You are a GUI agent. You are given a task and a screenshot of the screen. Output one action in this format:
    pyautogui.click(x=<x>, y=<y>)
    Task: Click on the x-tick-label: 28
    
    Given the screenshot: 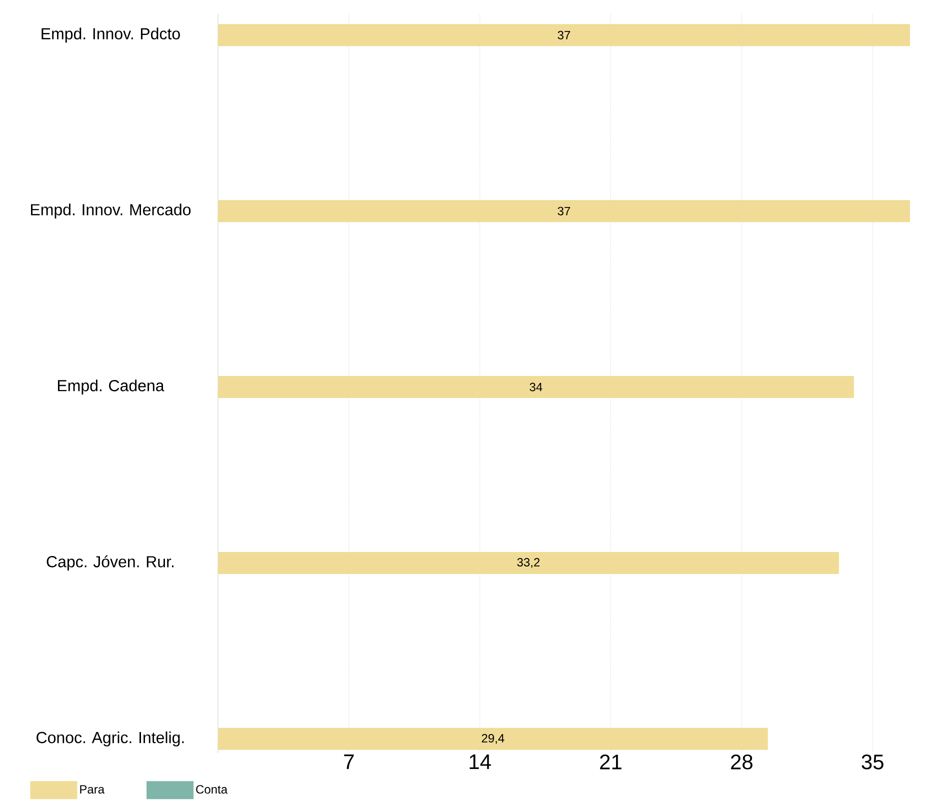 What is the action you would take?
    pyautogui.click(x=741, y=762)
    